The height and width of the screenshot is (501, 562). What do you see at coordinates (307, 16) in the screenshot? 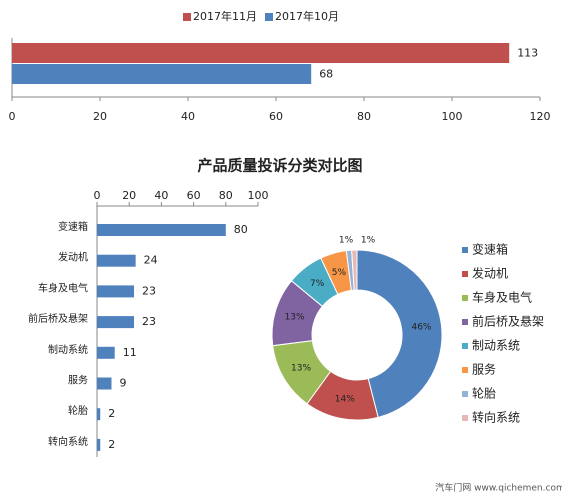
I see `legend-label: 2017年10月` at bounding box center [307, 16].